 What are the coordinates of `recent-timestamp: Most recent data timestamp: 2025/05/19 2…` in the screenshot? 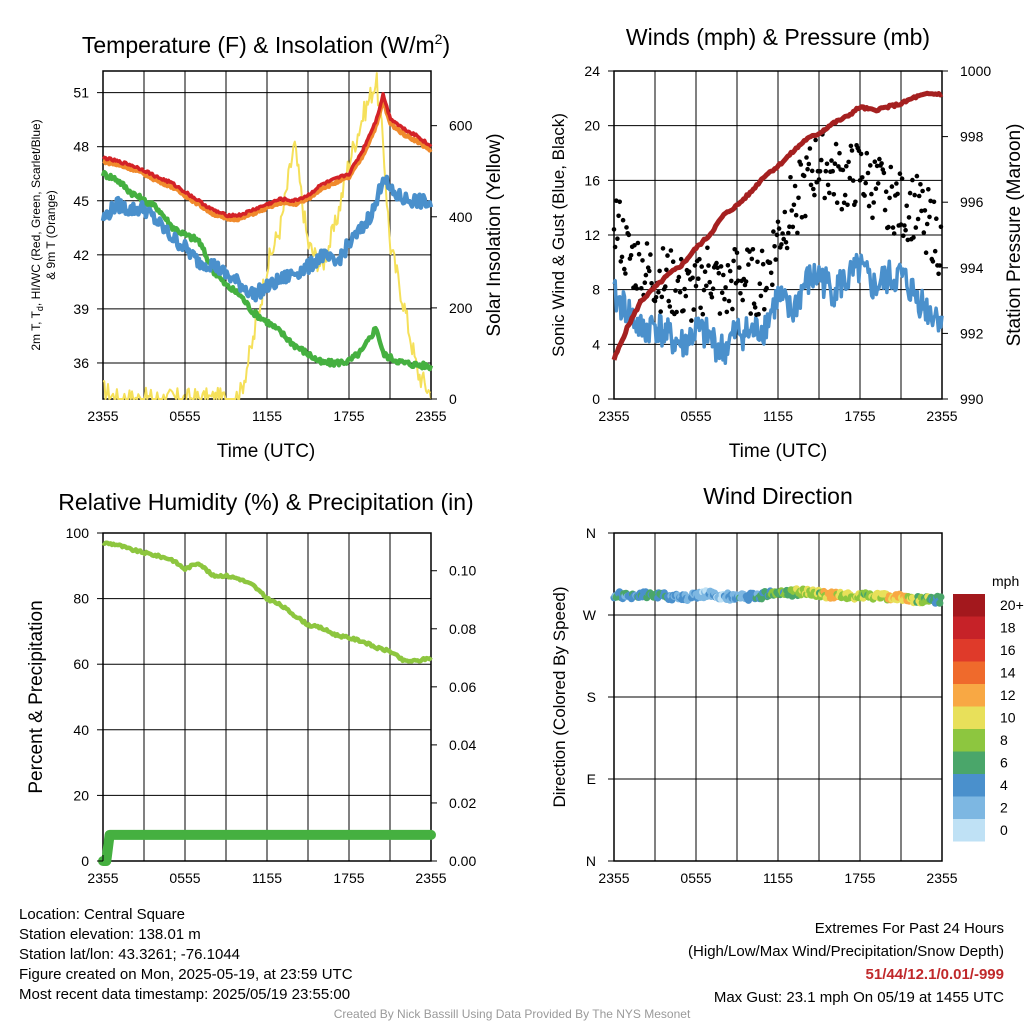 It's located at (185, 994).